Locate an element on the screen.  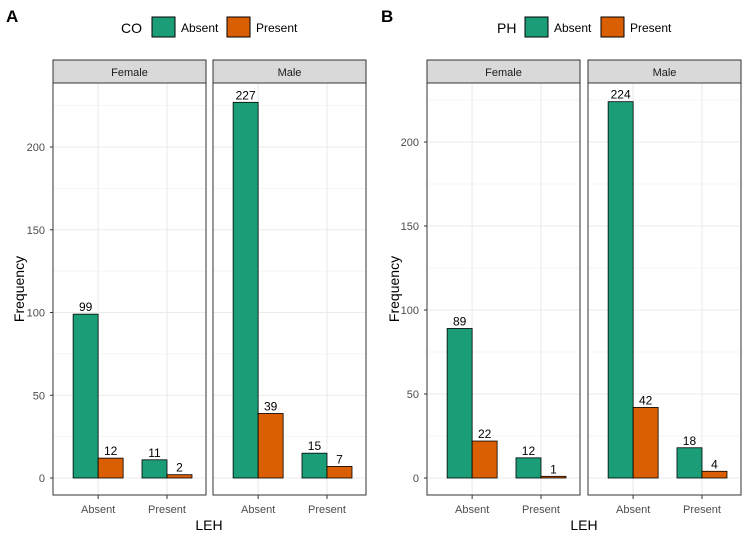
data-label: 1 is located at coordinates (553, 469).